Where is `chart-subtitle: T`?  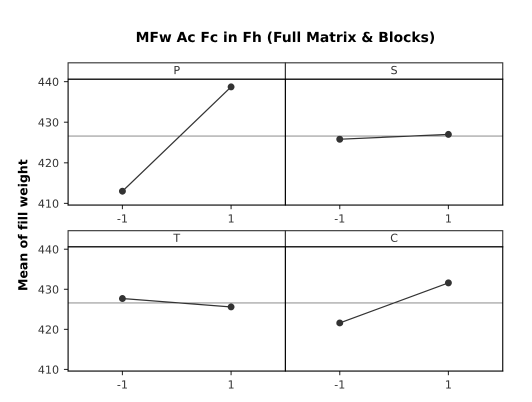 chart-subtitle: T is located at coordinates (176, 238).